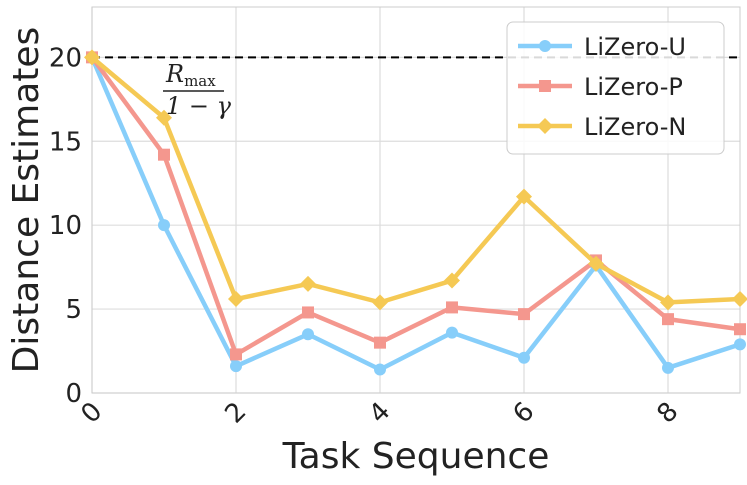 This screenshot has width=747, height=485. I want to click on y-tick-label: 10, so click(65, 226).